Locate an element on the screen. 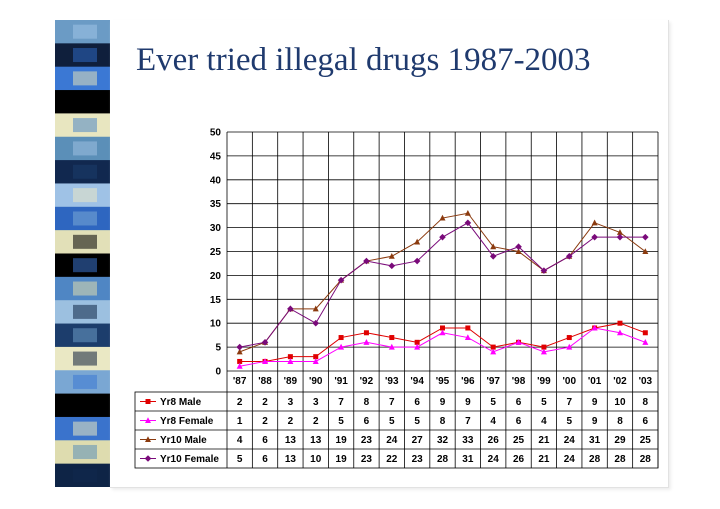 The image size is (720, 509). x-tick-label: '02 is located at coordinates (620, 381).